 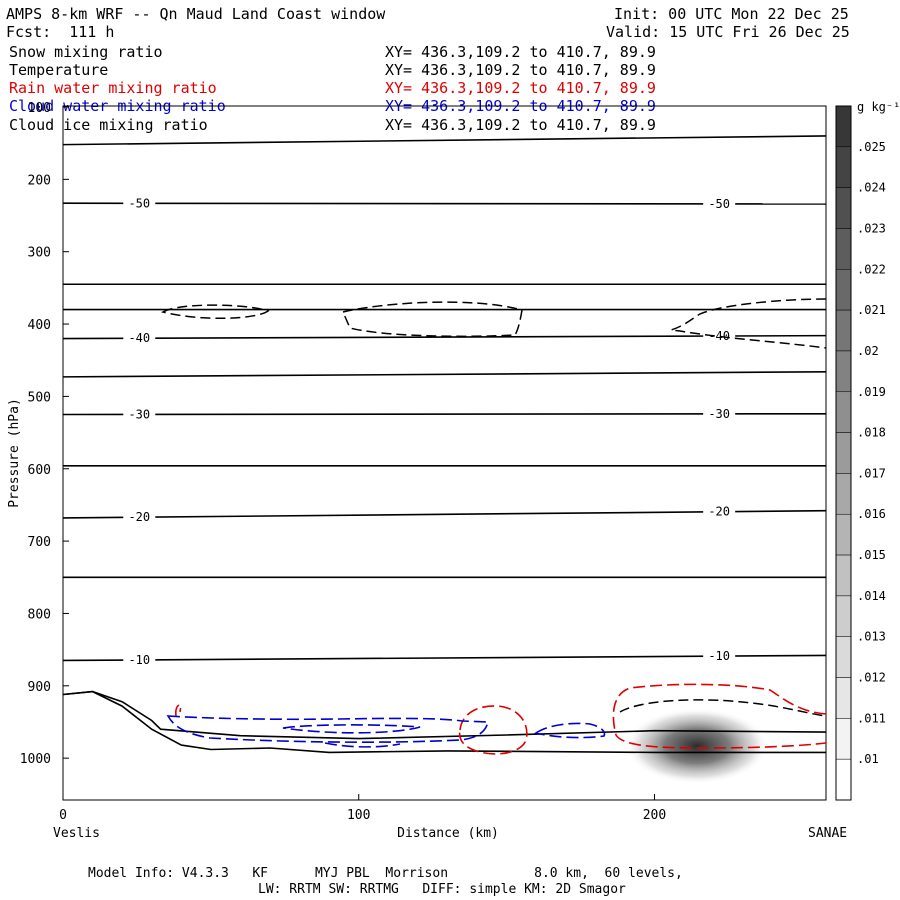 I want to click on y-tick-label: 100, so click(x=39, y=108).